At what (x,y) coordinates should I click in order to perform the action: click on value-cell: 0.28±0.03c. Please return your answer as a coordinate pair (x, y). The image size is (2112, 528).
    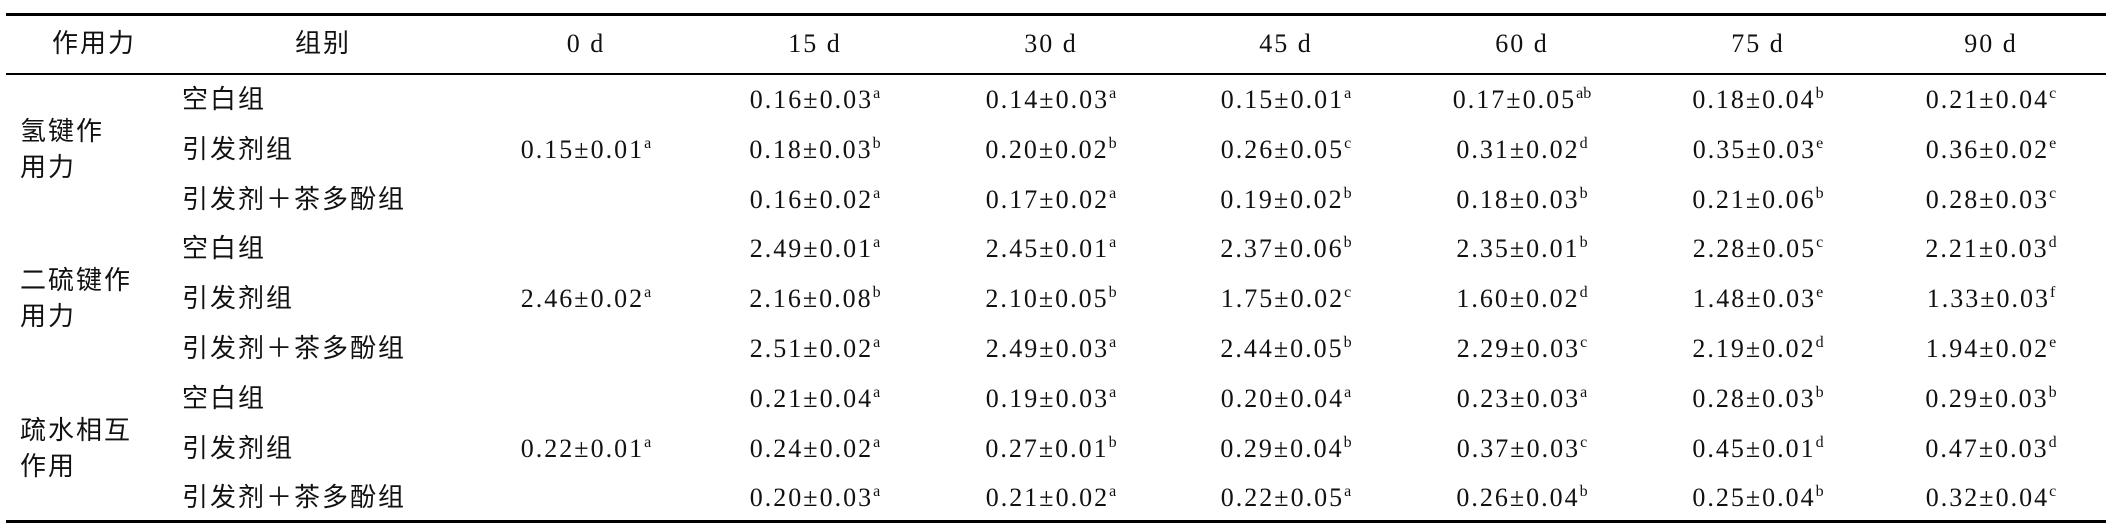
    Looking at the image, I should click on (1991, 200).